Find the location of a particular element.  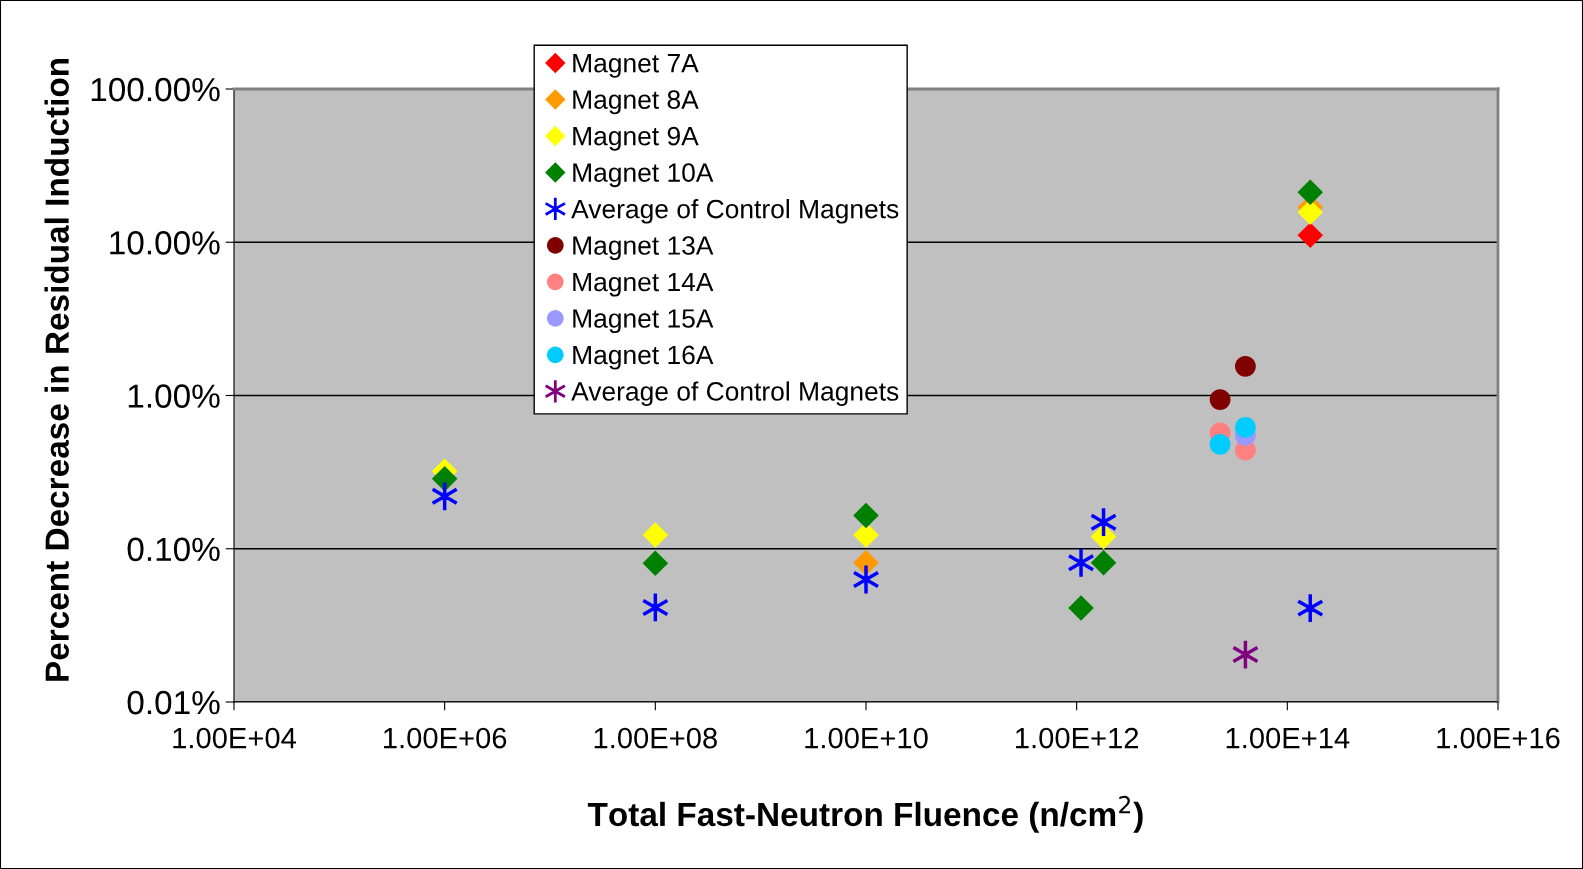

y-tick-label: 1.00% is located at coordinates (174, 396).